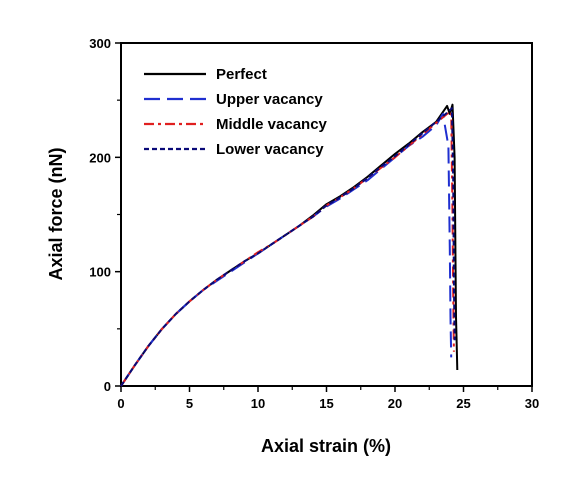 This screenshot has height=486, width=587. I want to click on legend-label-1: Upper vacancy, so click(269, 99).